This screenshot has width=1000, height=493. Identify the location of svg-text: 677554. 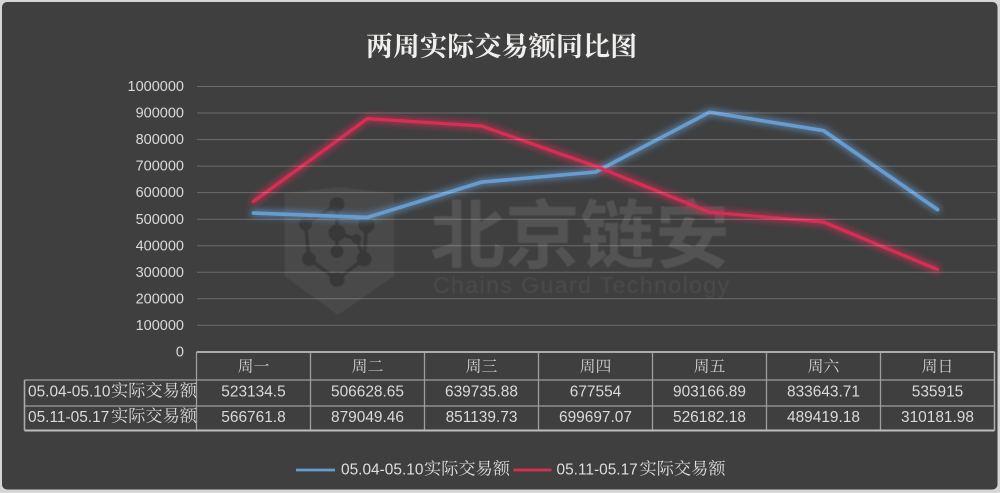
(596, 392).